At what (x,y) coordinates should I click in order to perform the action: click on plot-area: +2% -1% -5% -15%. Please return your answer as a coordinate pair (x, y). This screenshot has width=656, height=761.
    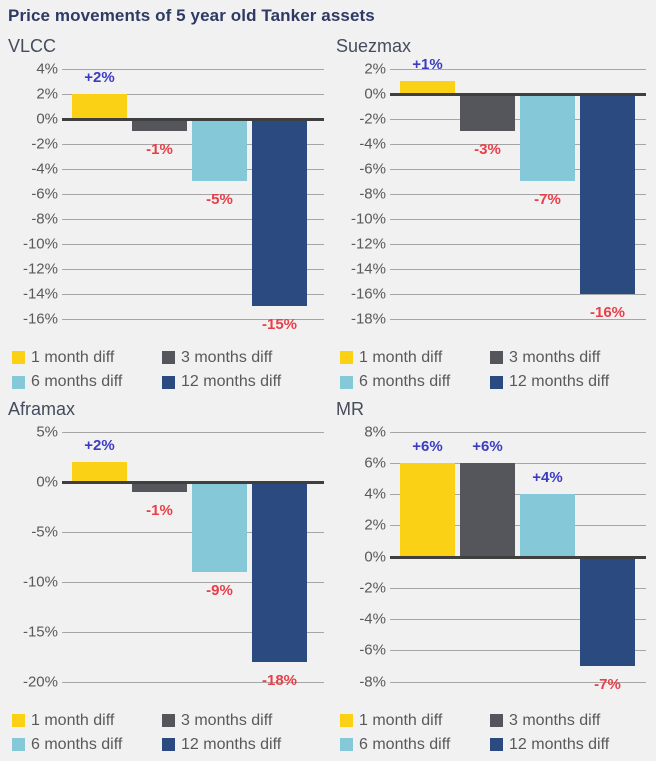
    Looking at the image, I should click on (193, 200).